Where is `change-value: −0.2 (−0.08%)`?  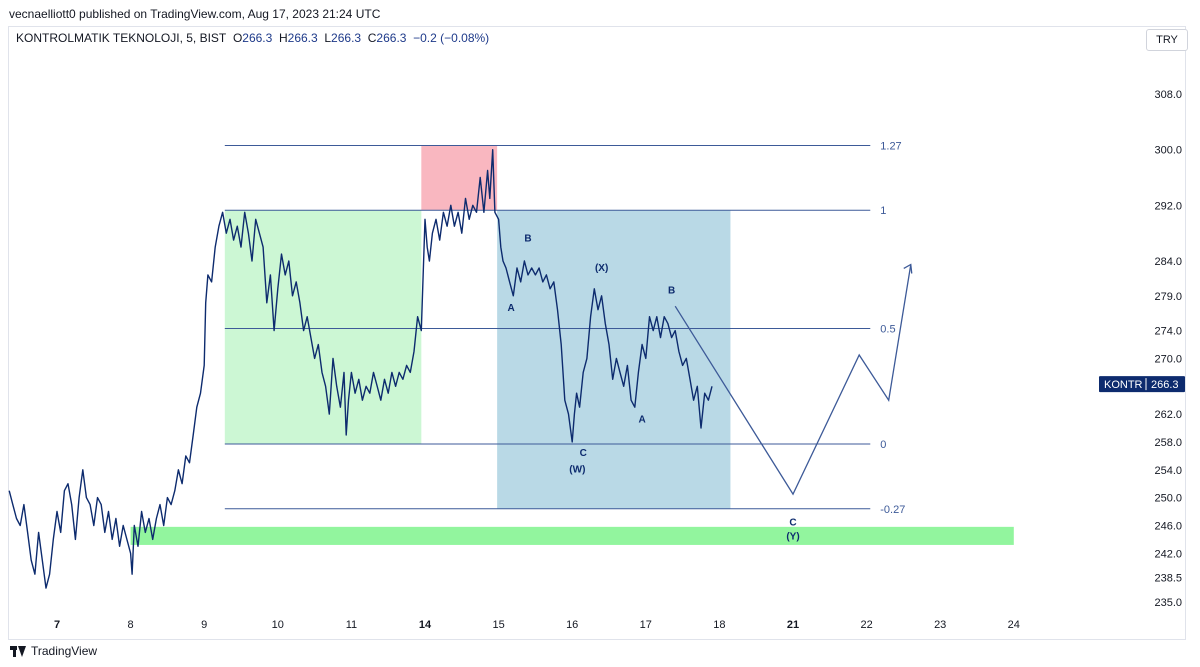 change-value: −0.2 (−0.08%) is located at coordinates (451, 38).